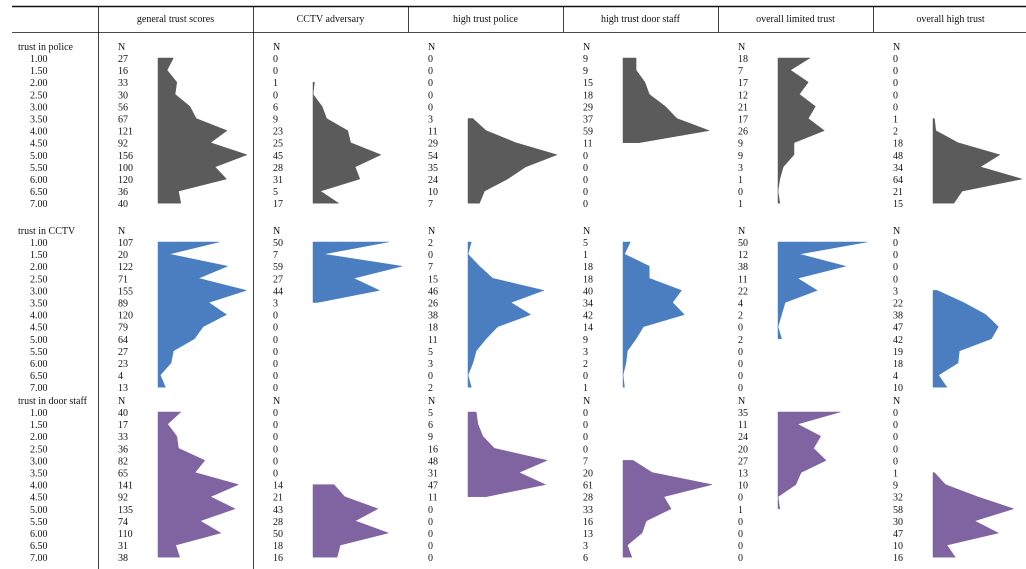 This screenshot has width=1026, height=569. Describe the element at coordinates (39, 388) in the screenshot. I see `level-label: 7.00` at that location.